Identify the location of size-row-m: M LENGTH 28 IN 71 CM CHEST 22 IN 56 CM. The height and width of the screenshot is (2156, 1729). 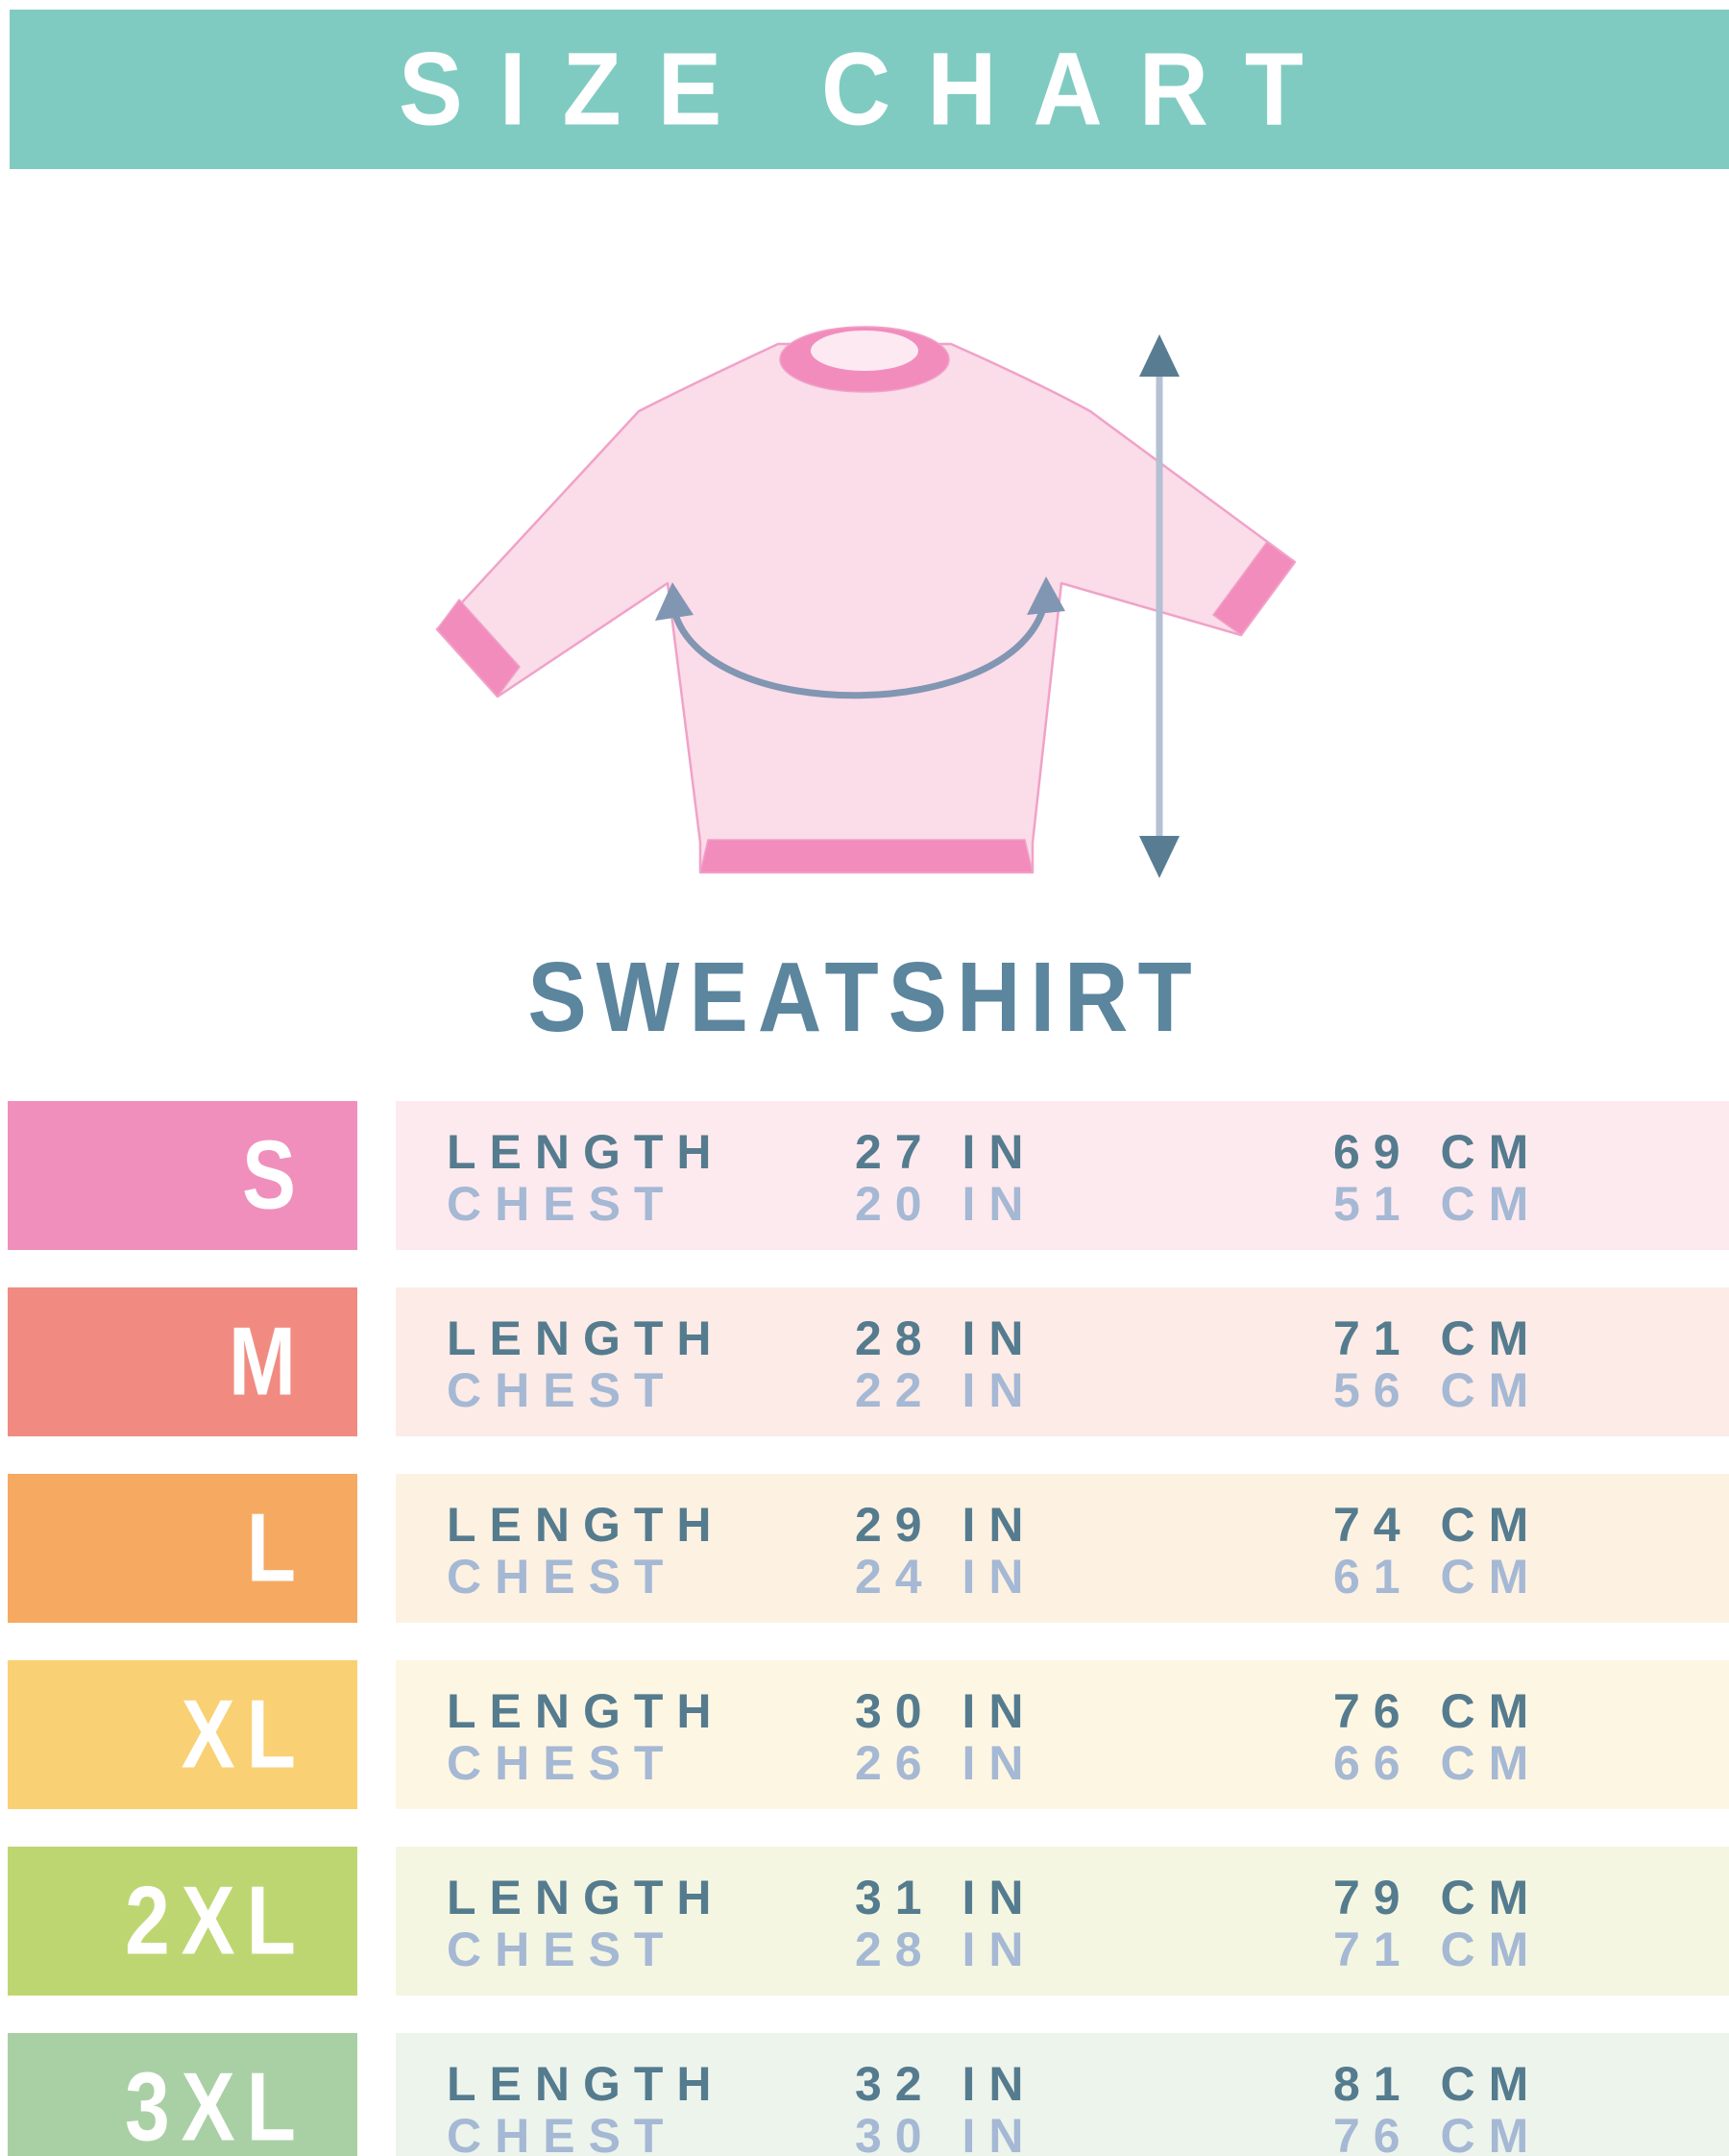
(868, 1362).